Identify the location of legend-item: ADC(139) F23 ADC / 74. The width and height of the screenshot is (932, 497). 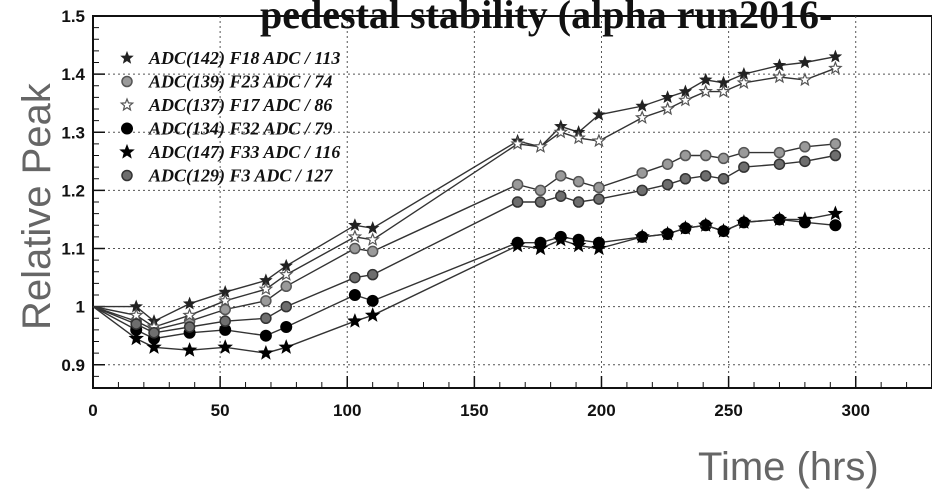
(226, 82).